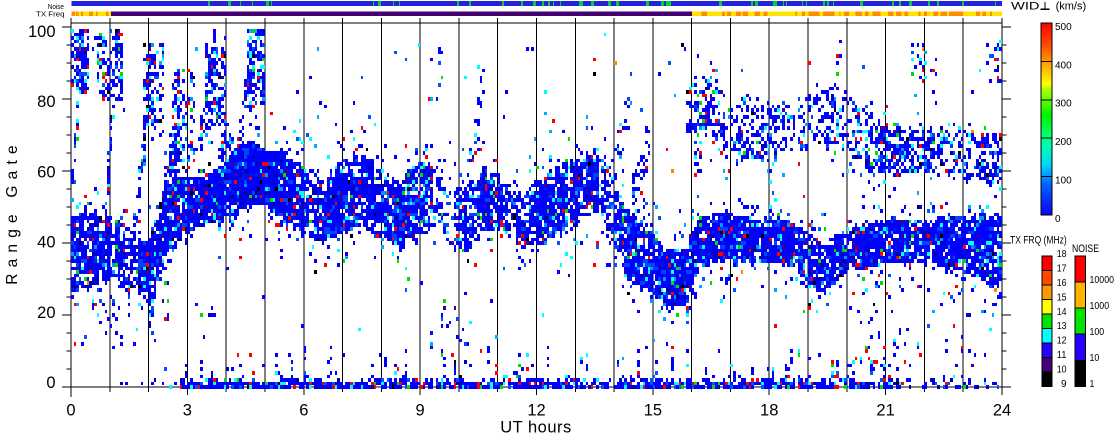 This screenshot has width=1118, height=435. I want to click on svg-text: UT hours, so click(536, 427).